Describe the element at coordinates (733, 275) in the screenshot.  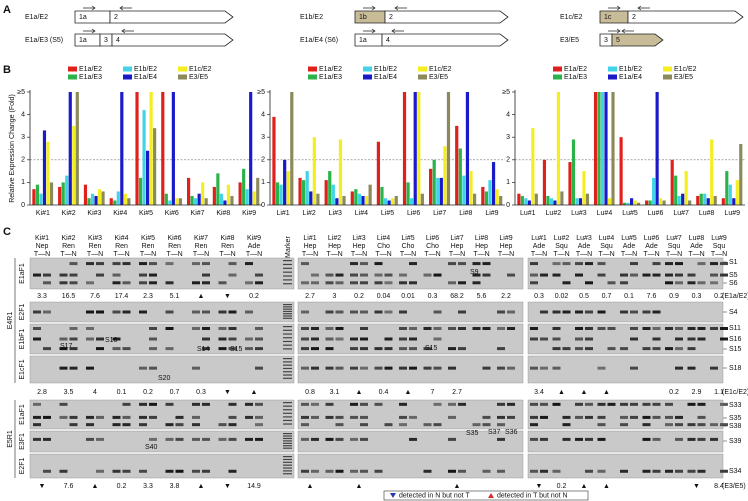
I see `band-label: S5` at that location.